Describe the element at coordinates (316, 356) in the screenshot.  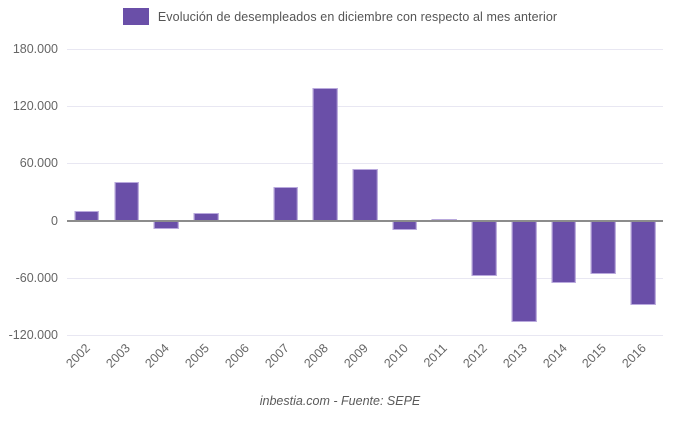
I see `x-axis-tick-label: 2008` at that location.